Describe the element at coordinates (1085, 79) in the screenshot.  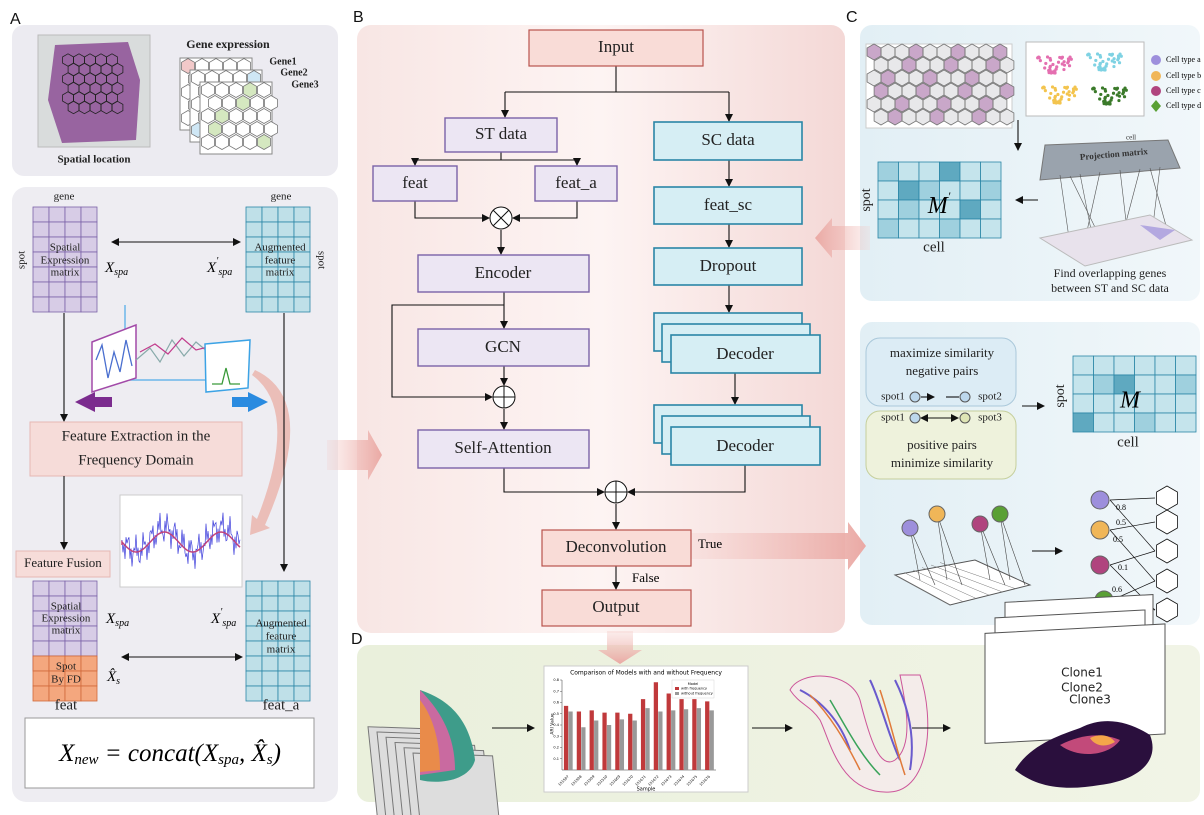
I see `umap-plot` at that location.